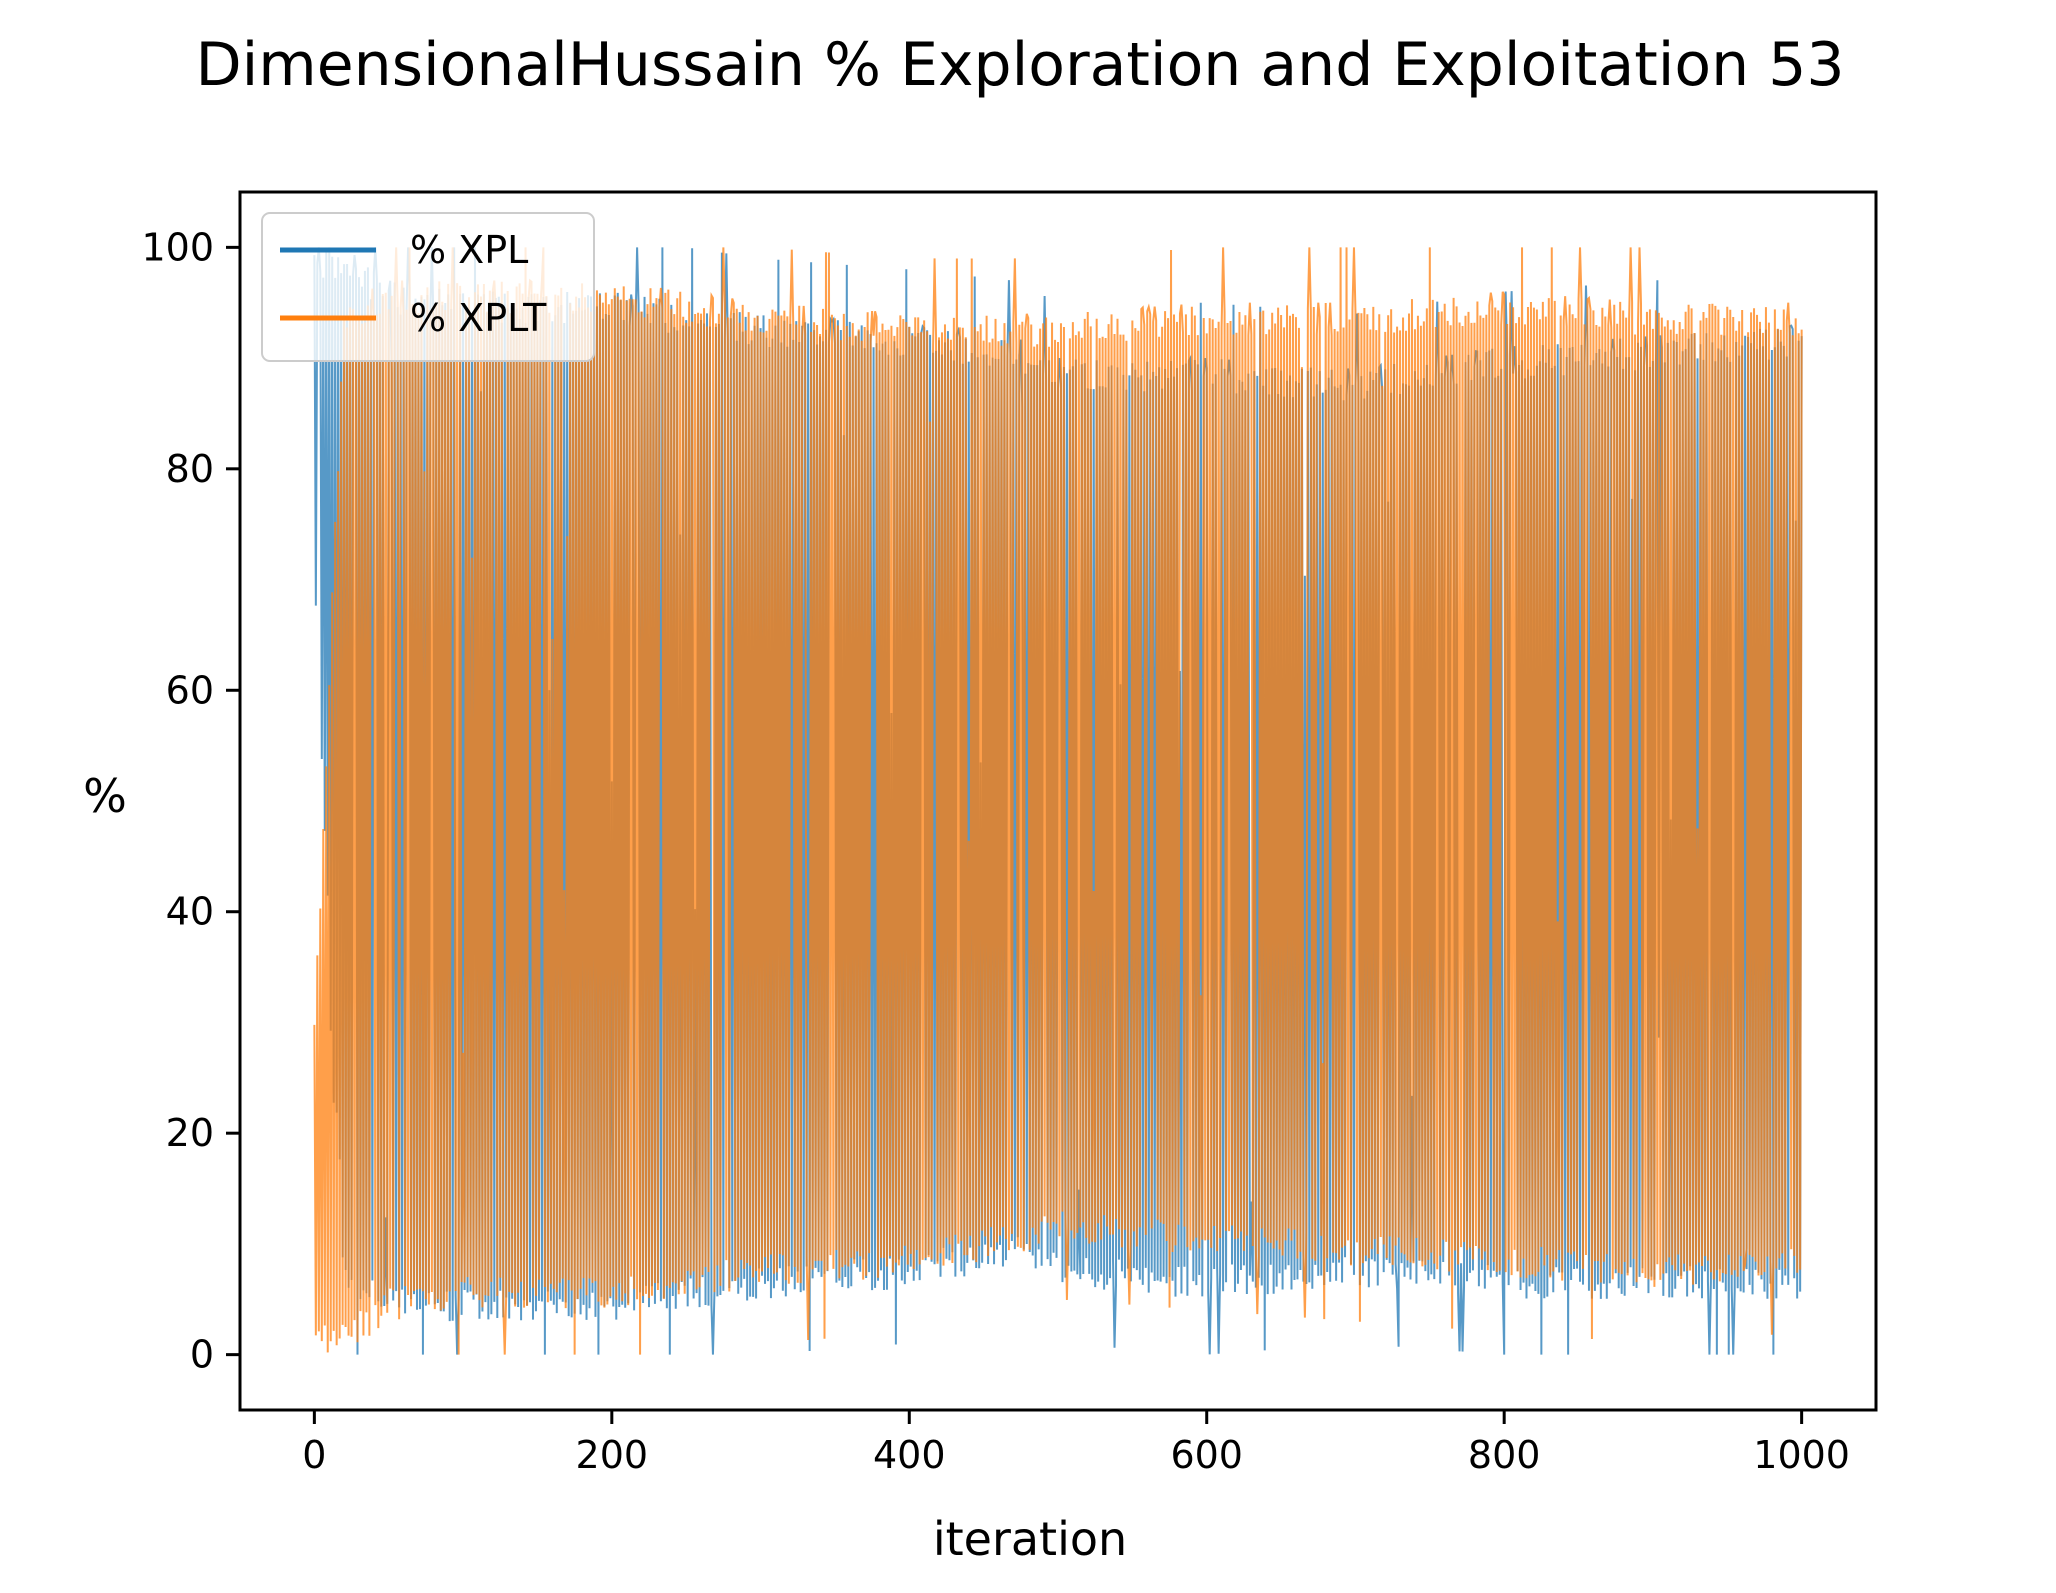 This screenshot has height=1593, width=2056. What do you see at coordinates (190, 1133) in the screenshot?
I see `y-tick-label: 20` at bounding box center [190, 1133].